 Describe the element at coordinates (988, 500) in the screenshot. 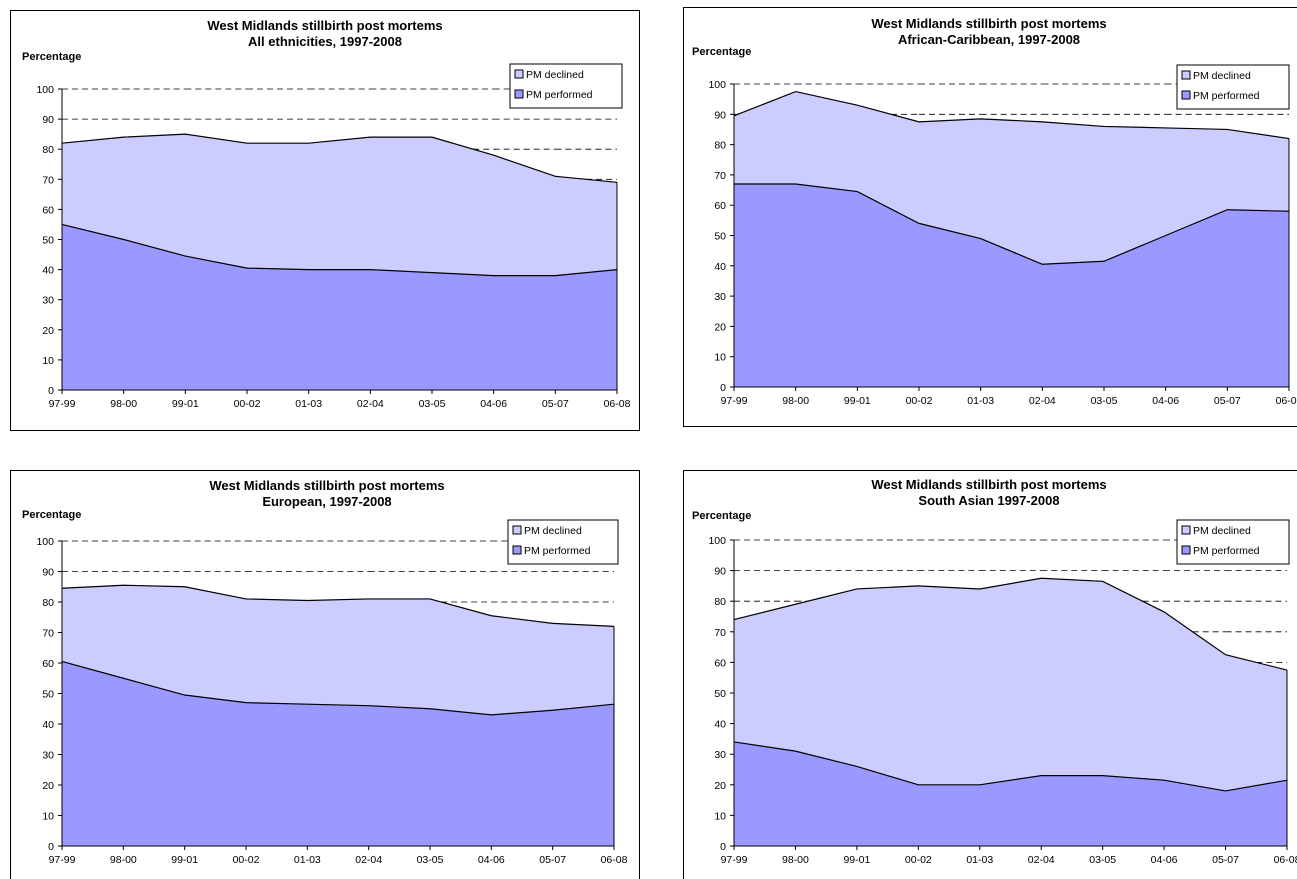

I see `chart-subtitle: South Asian 1997-2008` at that location.